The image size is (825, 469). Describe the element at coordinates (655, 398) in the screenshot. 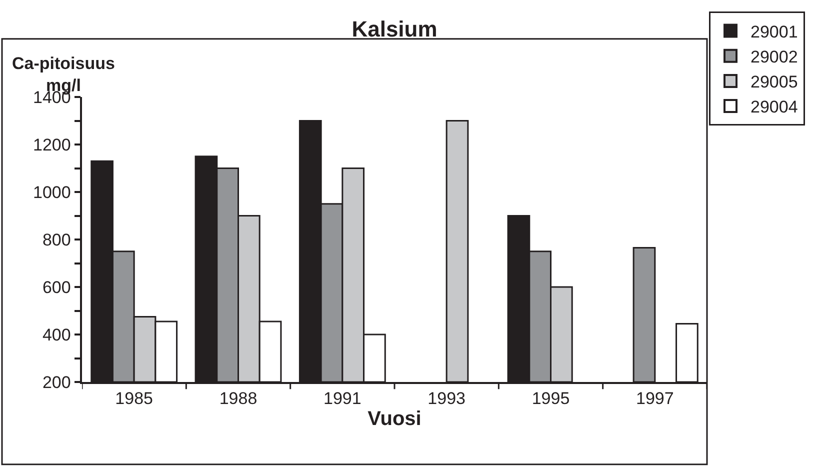

I see `x-tick-label: 1997` at that location.